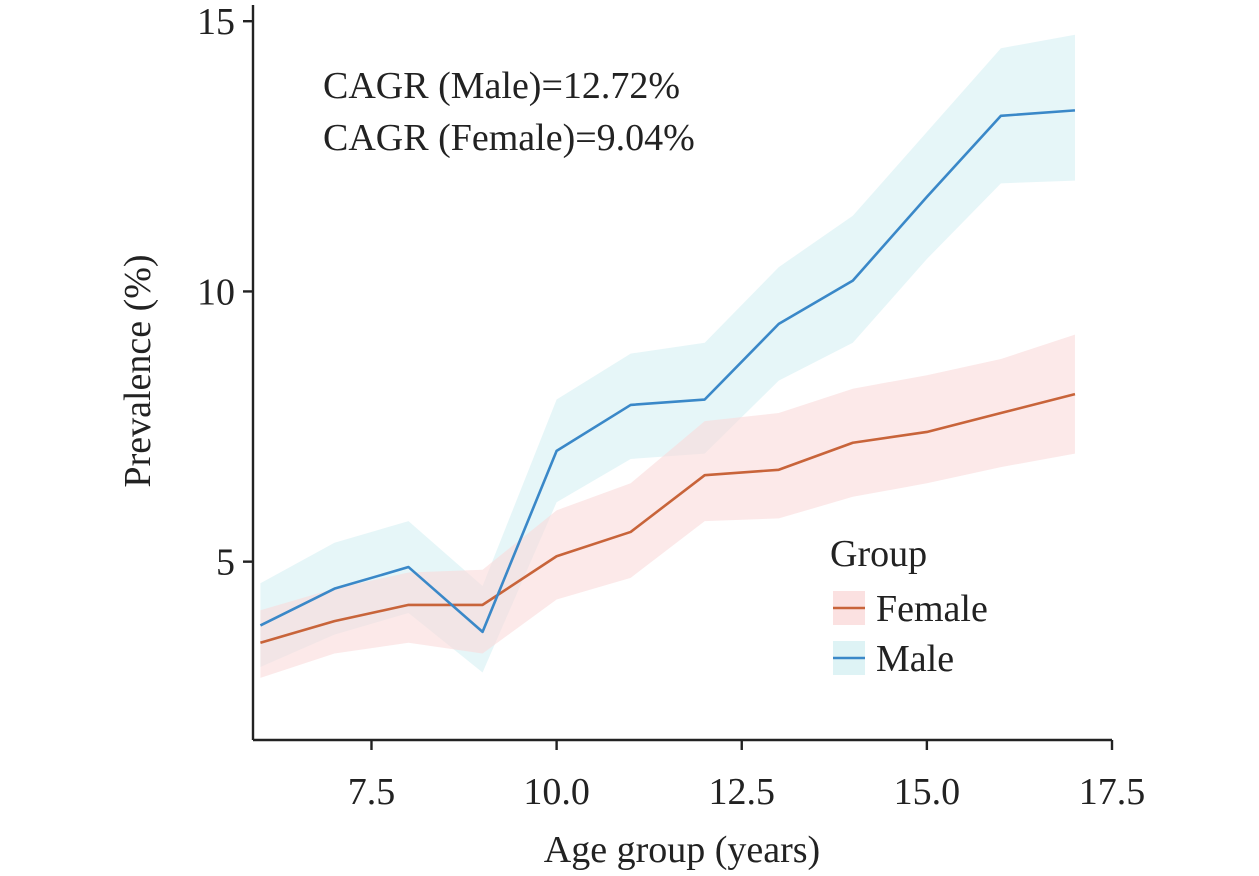  I want to click on x-tick-label: 17.5, so click(1112, 792).